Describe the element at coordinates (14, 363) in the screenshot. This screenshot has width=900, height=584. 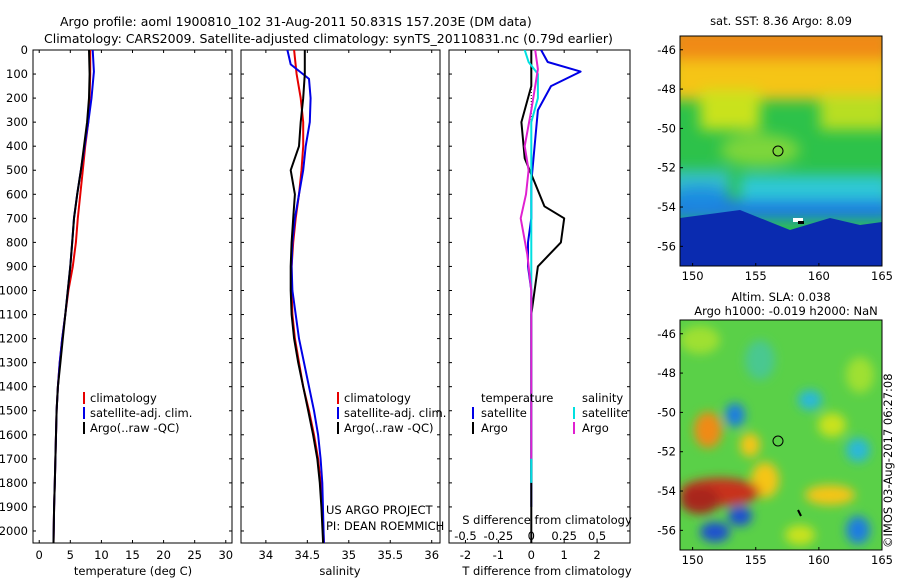
I see `depth-tick-label: 1300` at that location.